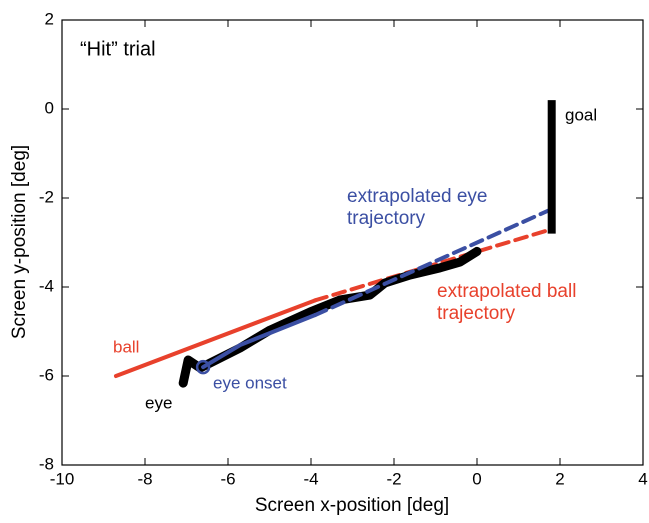  Describe the element at coordinates (144, 478) in the screenshot. I see `x-tick-label: -8` at that location.